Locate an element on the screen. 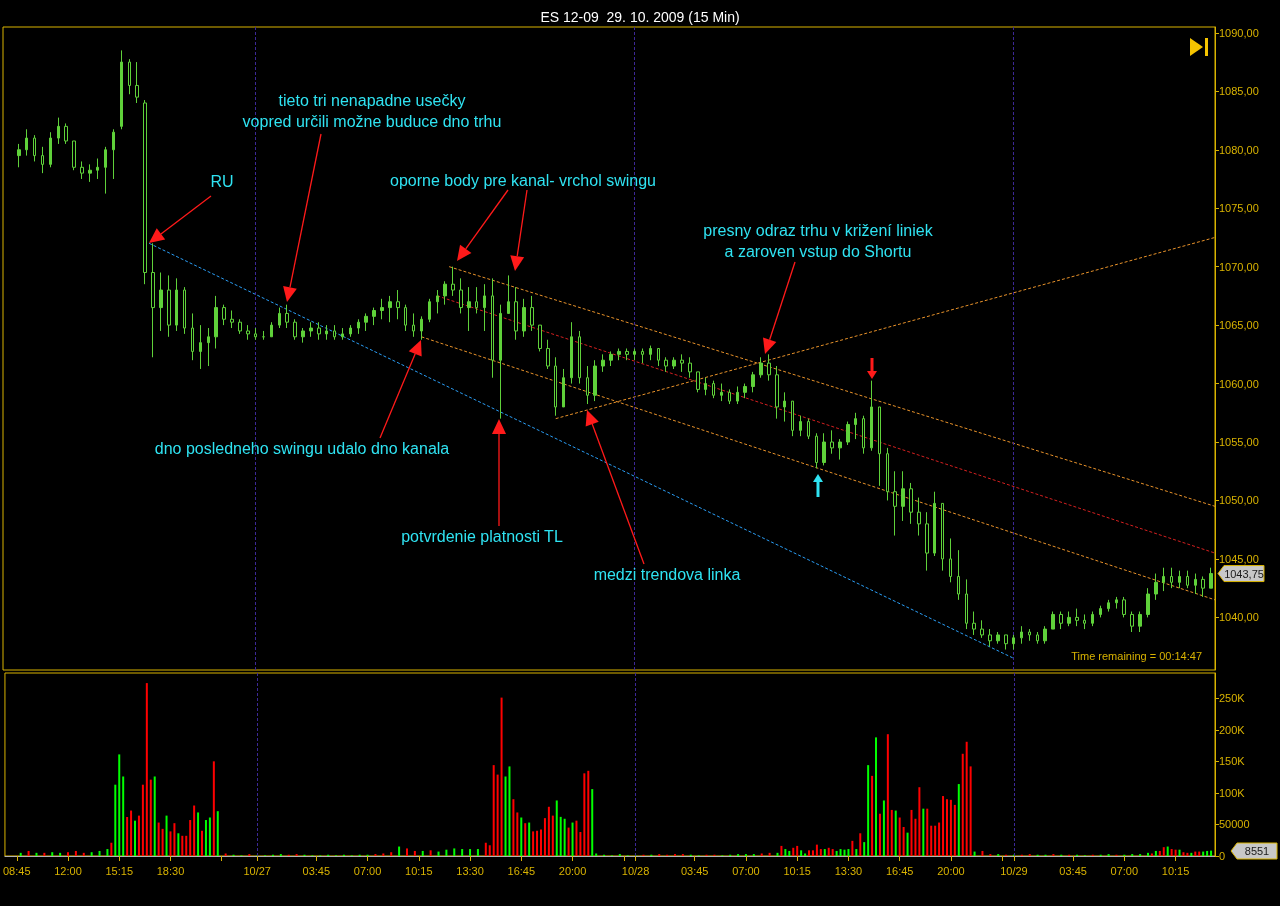  x-tick-label: 15:15 is located at coordinates (119, 870).